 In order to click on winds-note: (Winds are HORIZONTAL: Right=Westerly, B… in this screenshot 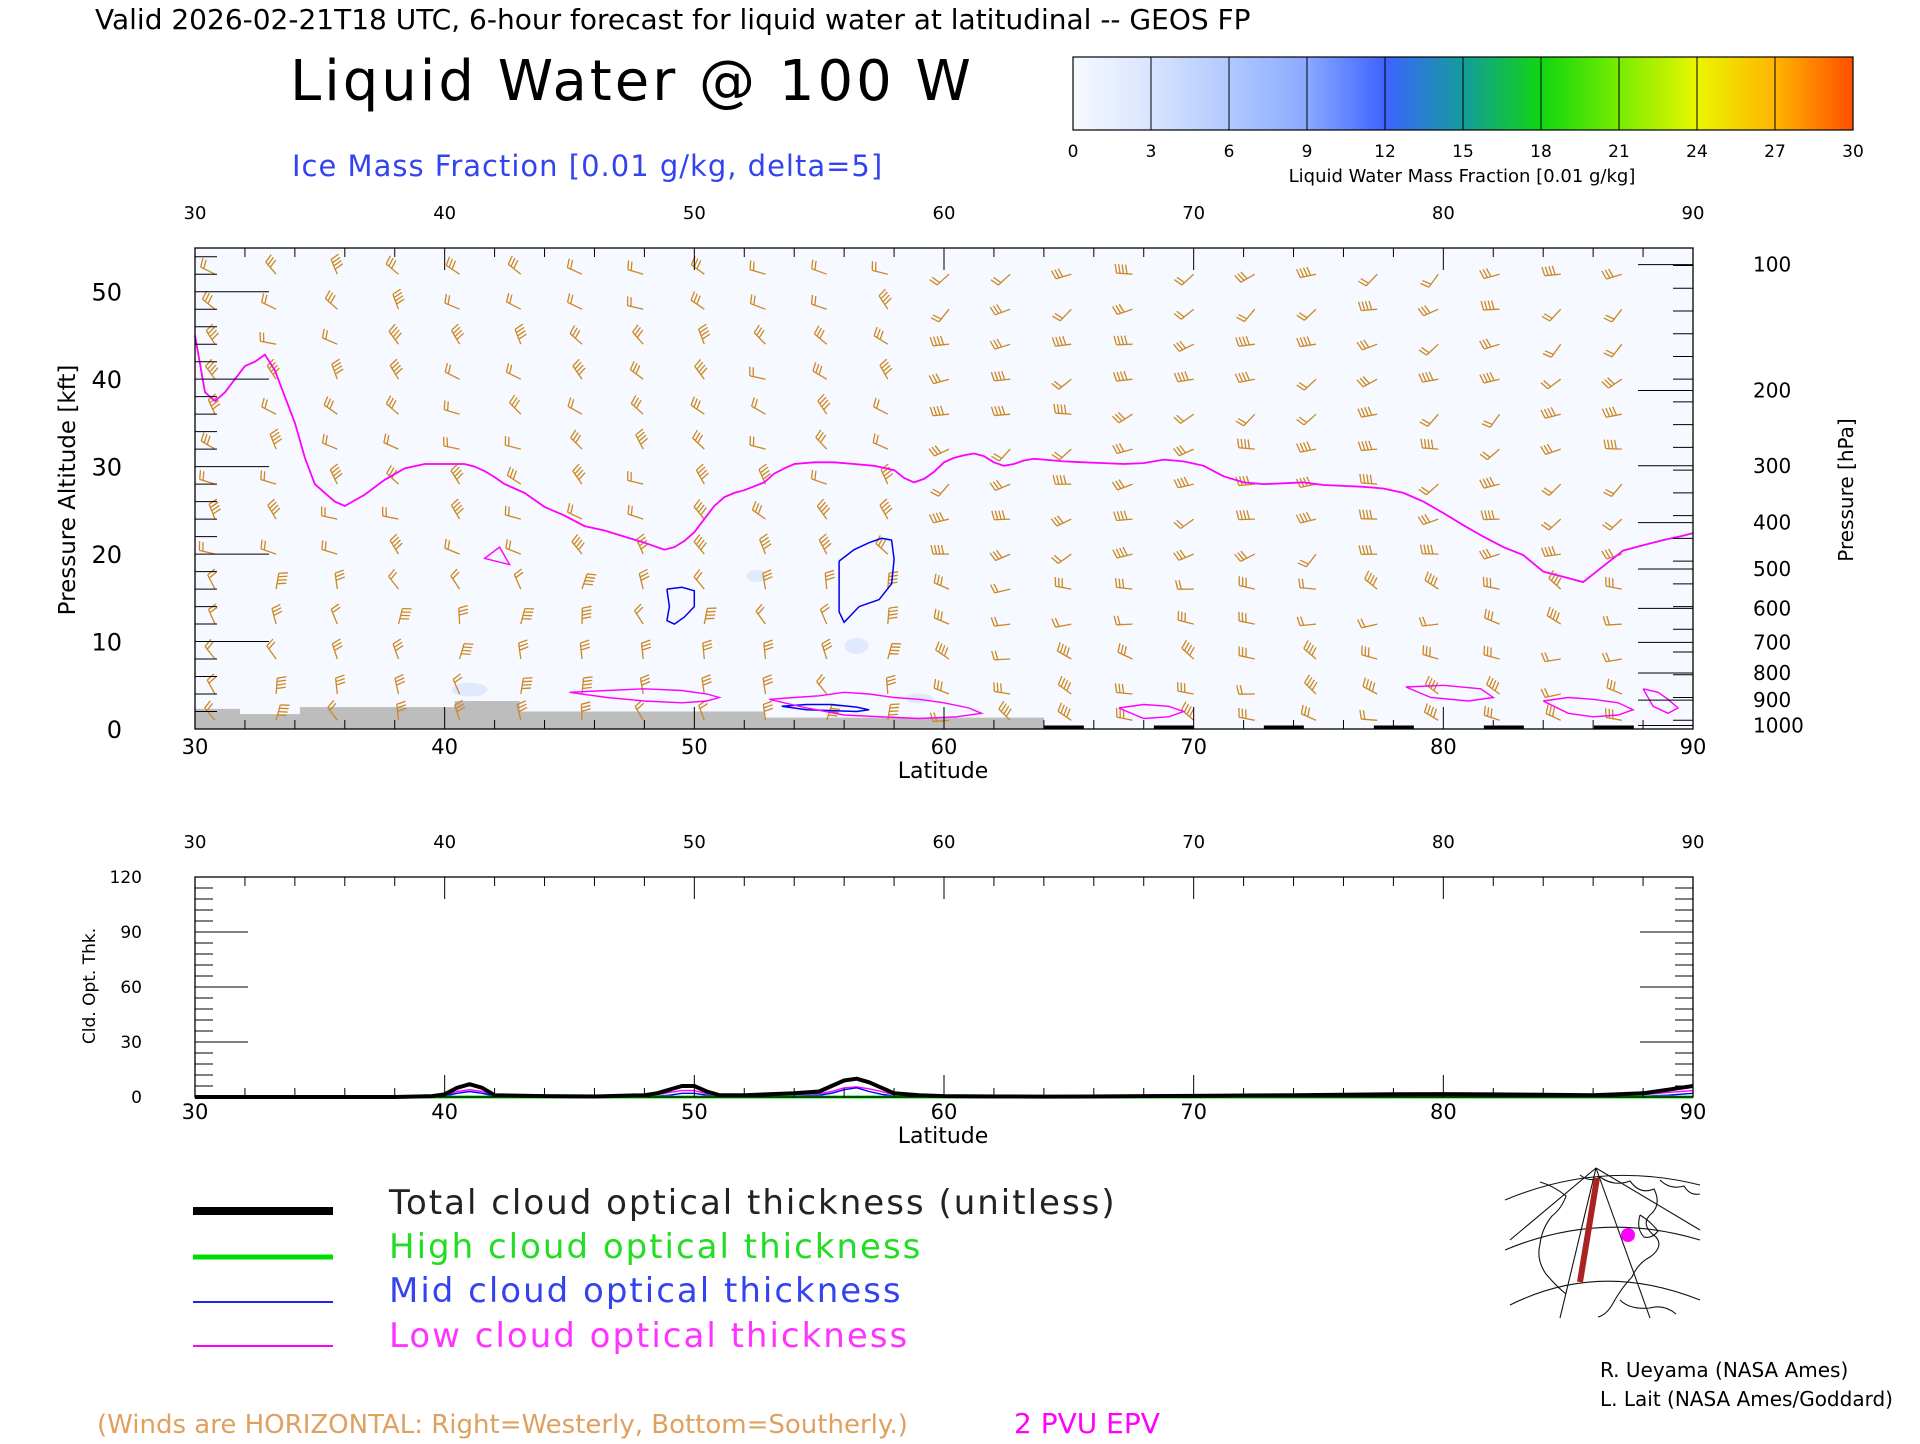, I will do `click(502, 1425)`.